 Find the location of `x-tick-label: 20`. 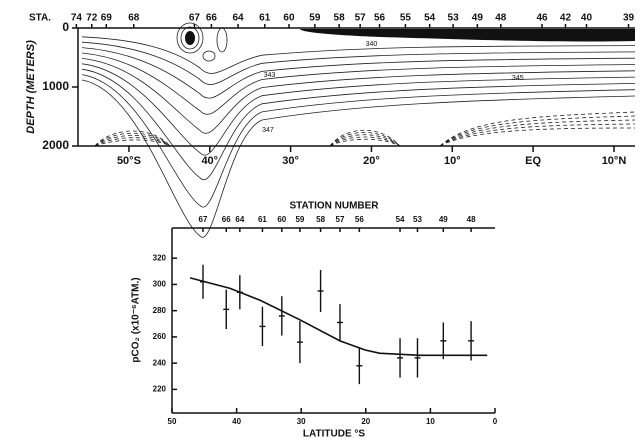

x-tick-label: 20 is located at coordinates (365, 421).